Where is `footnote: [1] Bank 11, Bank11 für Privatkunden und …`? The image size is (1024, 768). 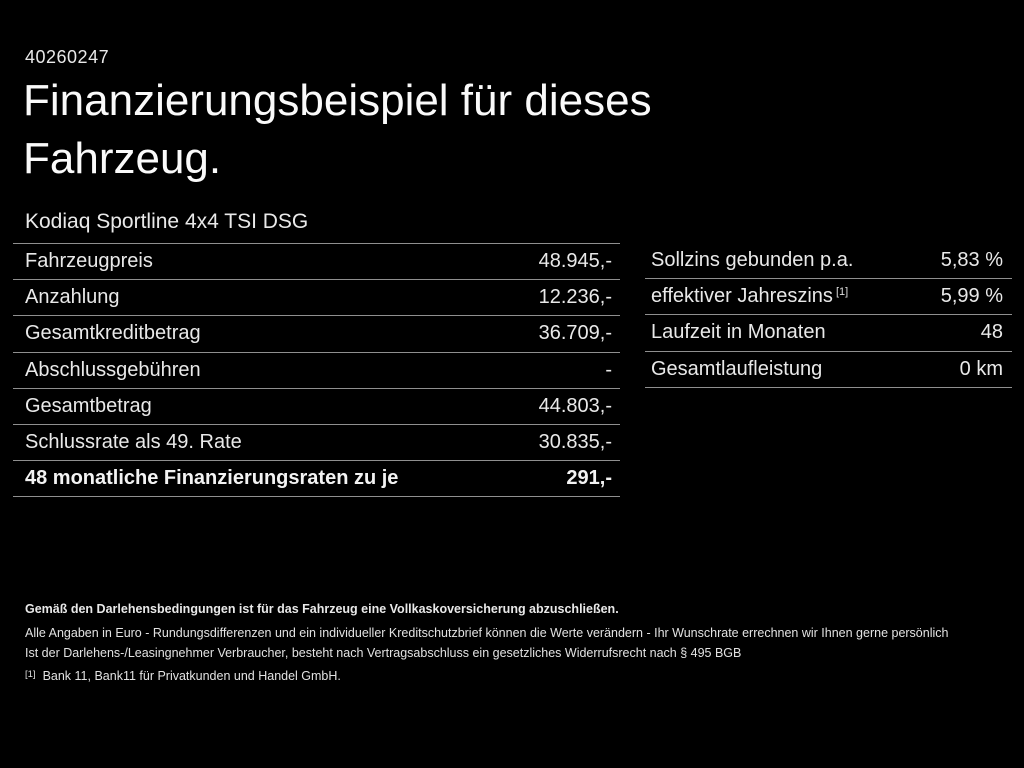 footnote: [1] Bank 11, Bank11 für Privatkunden und … is located at coordinates (183, 676).